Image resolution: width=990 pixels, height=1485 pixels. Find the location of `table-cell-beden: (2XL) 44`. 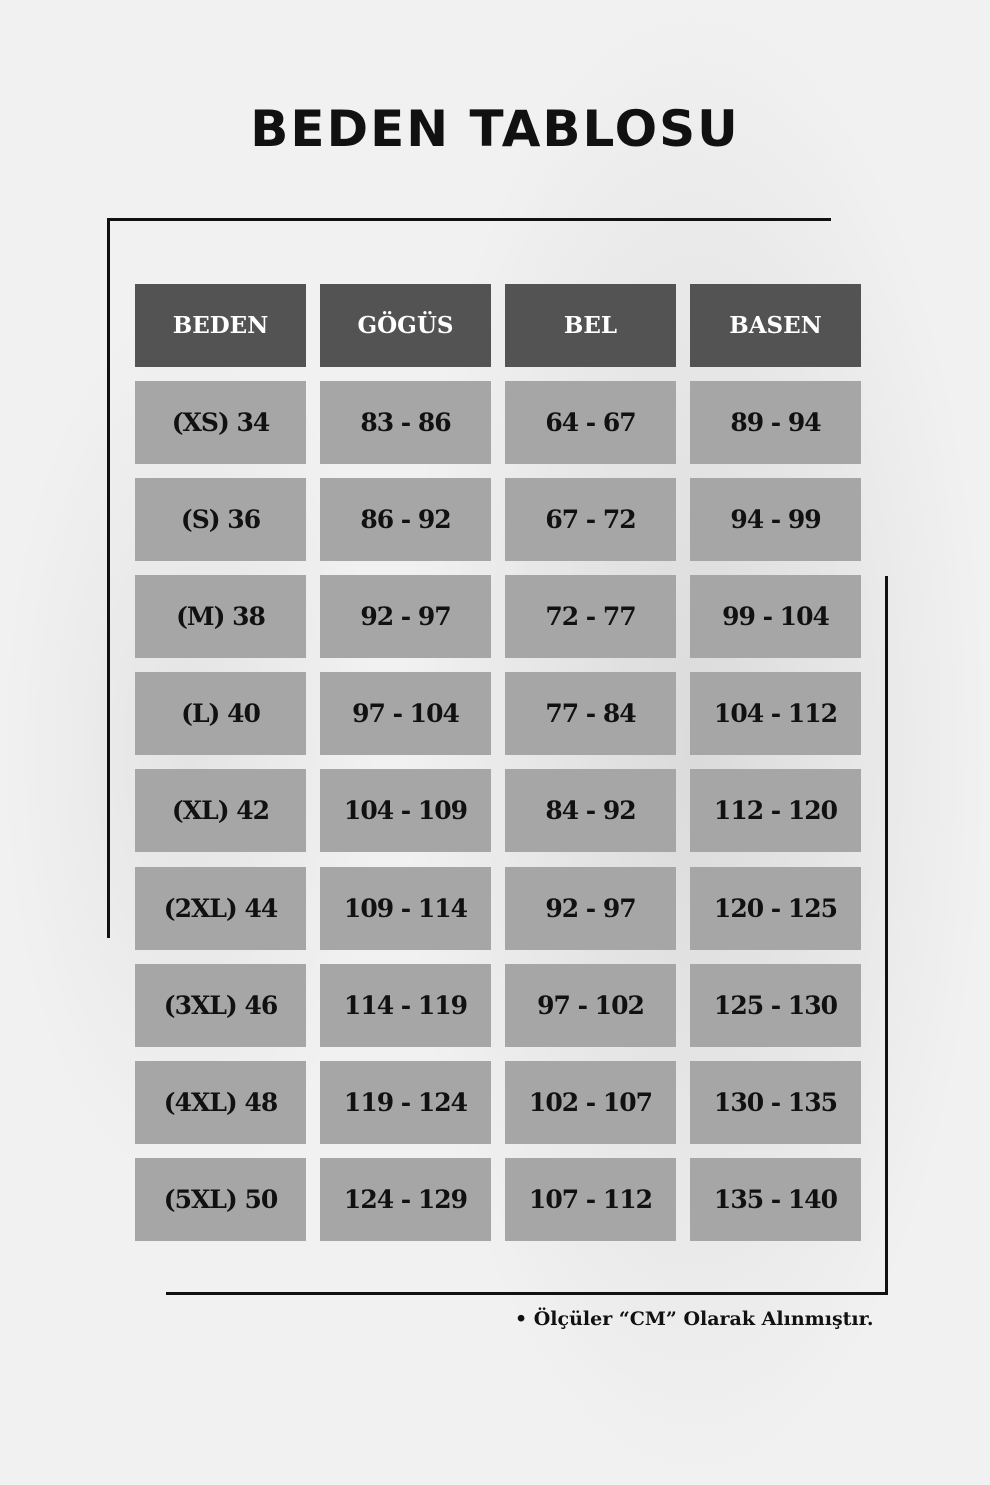

table-cell-beden: (2XL) 44 is located at coordinates (220, 908).